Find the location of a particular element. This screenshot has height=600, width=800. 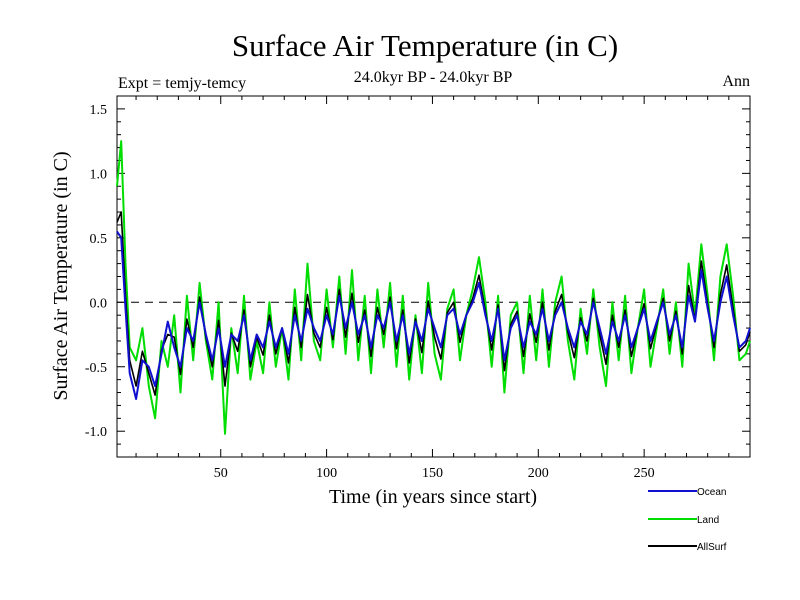

y-tick-label: -0.5 is located at coordinates (96, 368).